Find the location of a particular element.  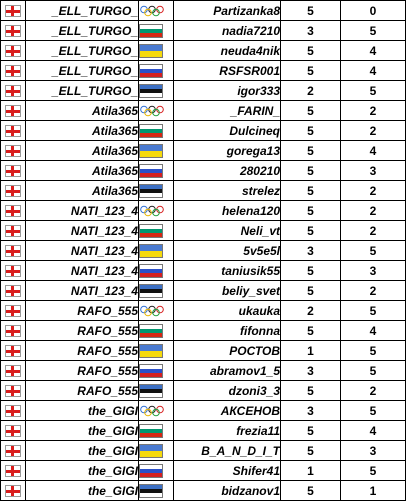

score-player2: 0 is located at coordinates (373, 10).